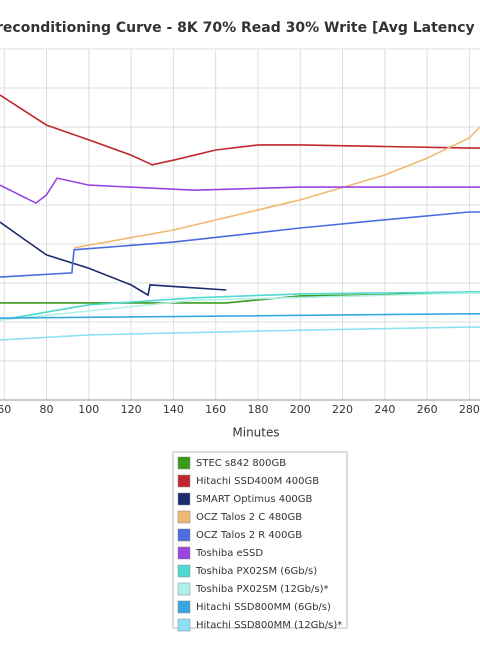 This screenshot has width=480, height=650. I want to click on x-tick-label: 200, so click(300, 409).